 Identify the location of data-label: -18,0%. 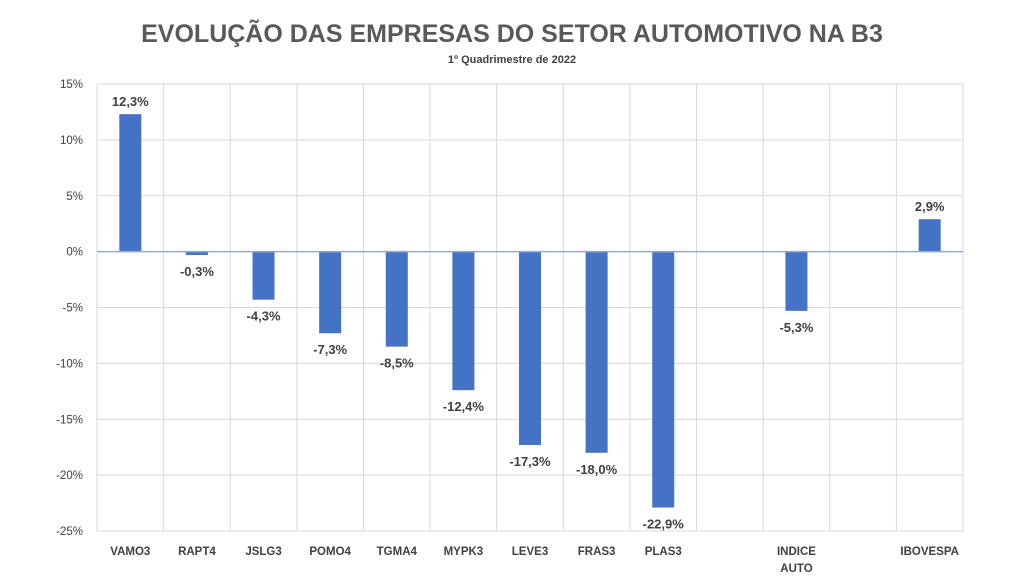
(597, 469).